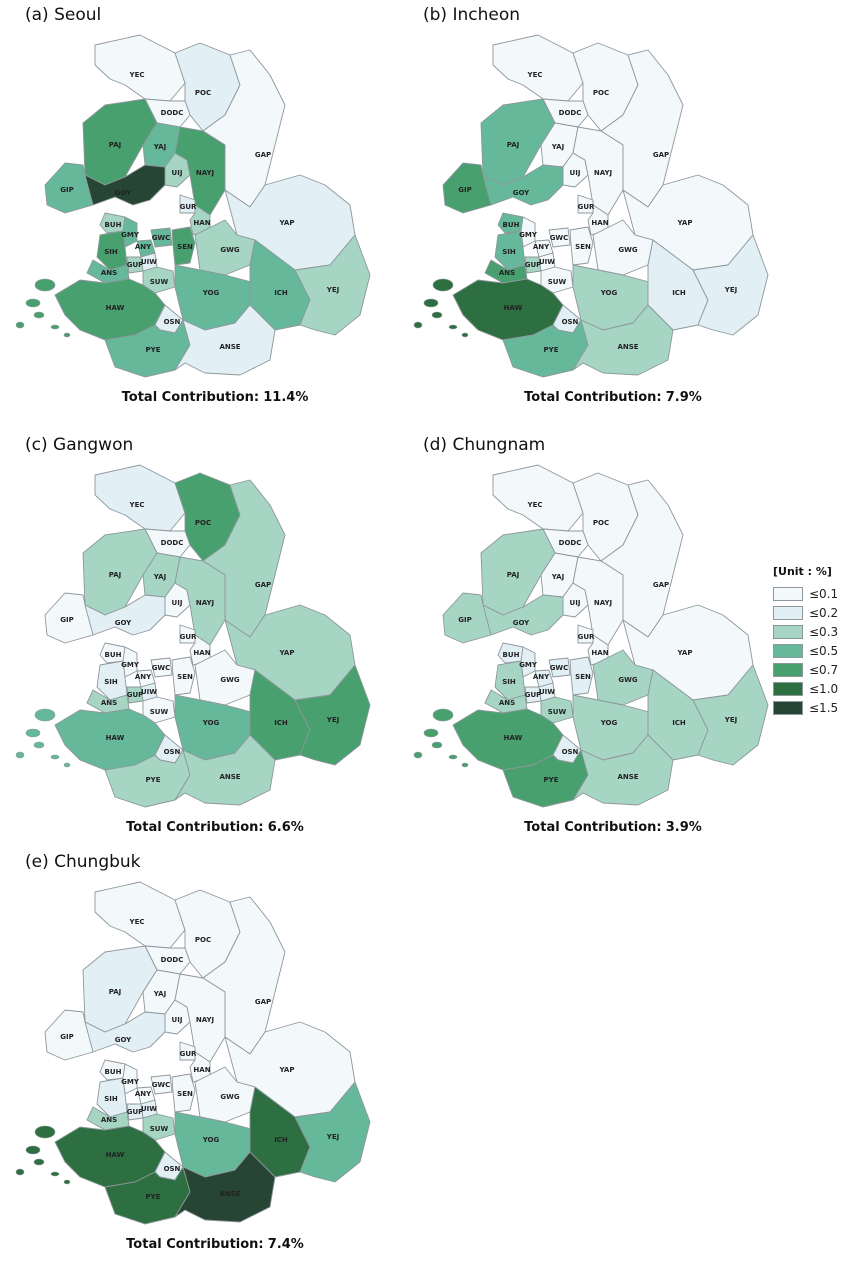  What do you see at coordinates (683, 397) in the screenshot?
I see `total-value: 7.9%` at bounding box center [683, 397].